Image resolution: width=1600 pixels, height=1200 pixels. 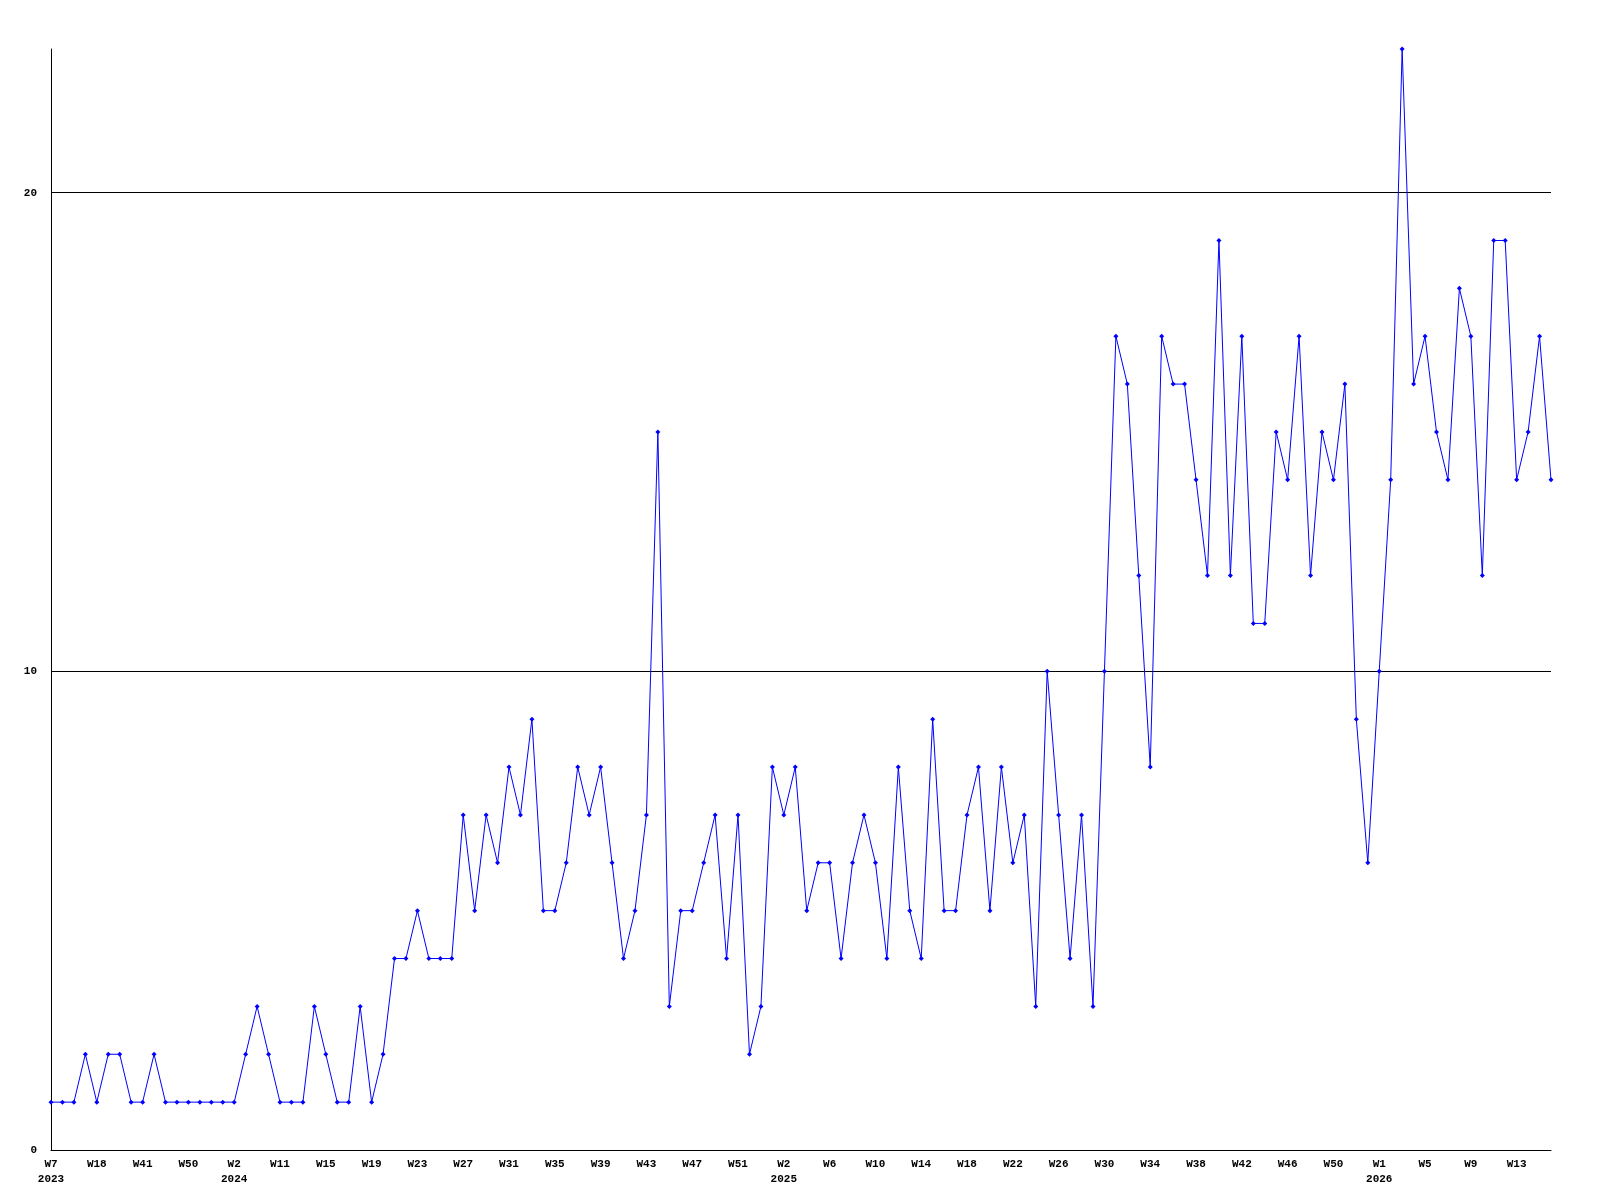 What do you see at coordinates (1379, 1171) in the screenshot?
I see `x-tick-label: W1 2026` at bounding box center [1379, 1171].